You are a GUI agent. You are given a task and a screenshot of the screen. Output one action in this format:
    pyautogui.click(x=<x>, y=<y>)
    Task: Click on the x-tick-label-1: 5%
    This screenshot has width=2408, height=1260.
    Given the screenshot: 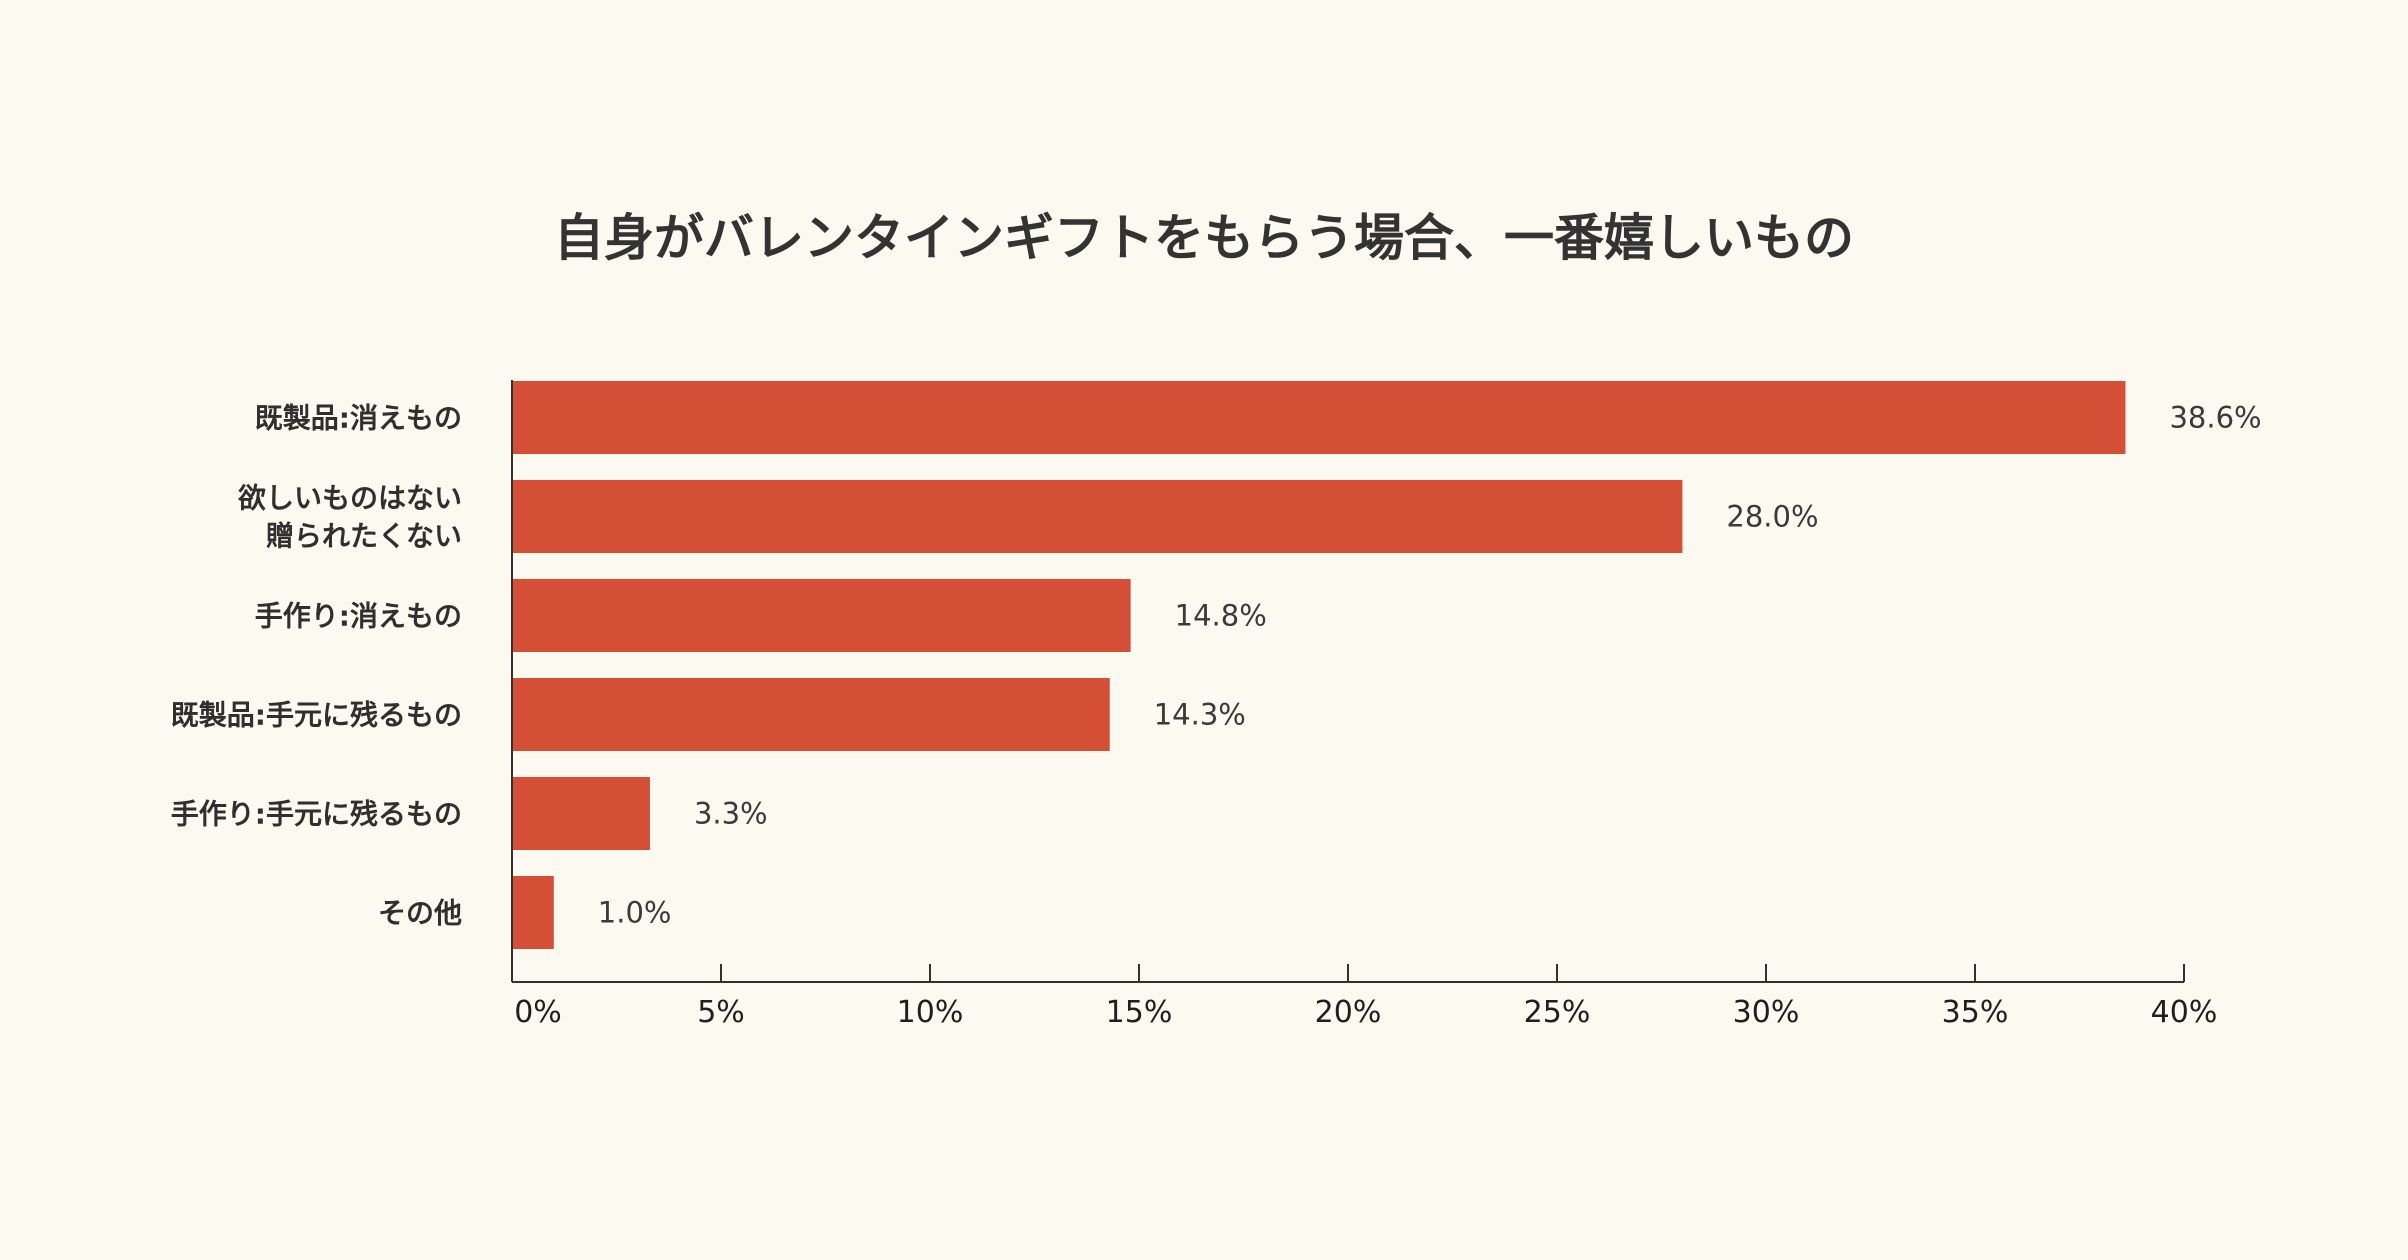 What is the action you would take?
    pyautogui.click(x=721, y=1012)
    